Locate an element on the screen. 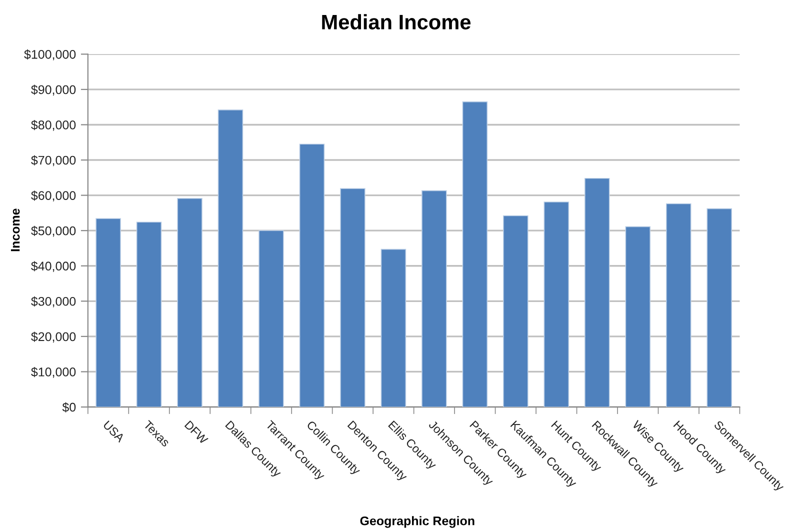  y-tick-label: $40,000 is located at coordinates (53, 266).